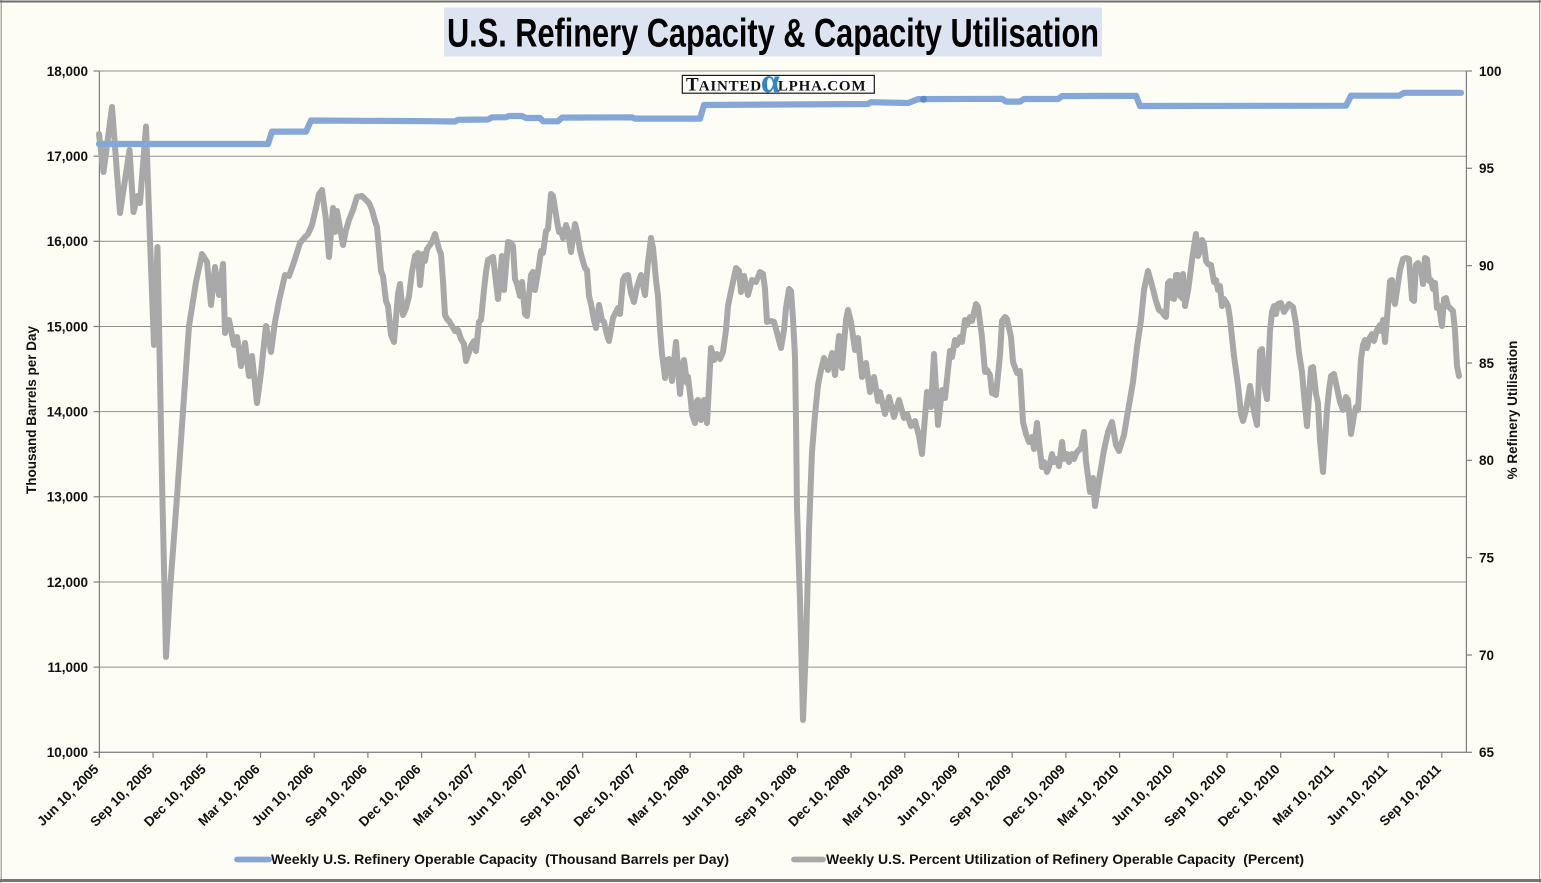 This screenshot has height=883, width=1541. What do you see at coordinates (67, 497) in the screenshot?
I see `svg-text: 13,000` at bounding box center [67, 497].